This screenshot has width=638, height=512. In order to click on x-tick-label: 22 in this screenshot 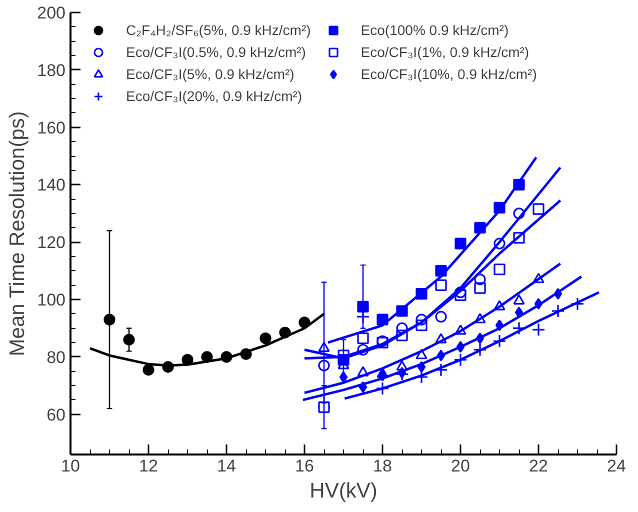, I will do `click(538, 466)`.